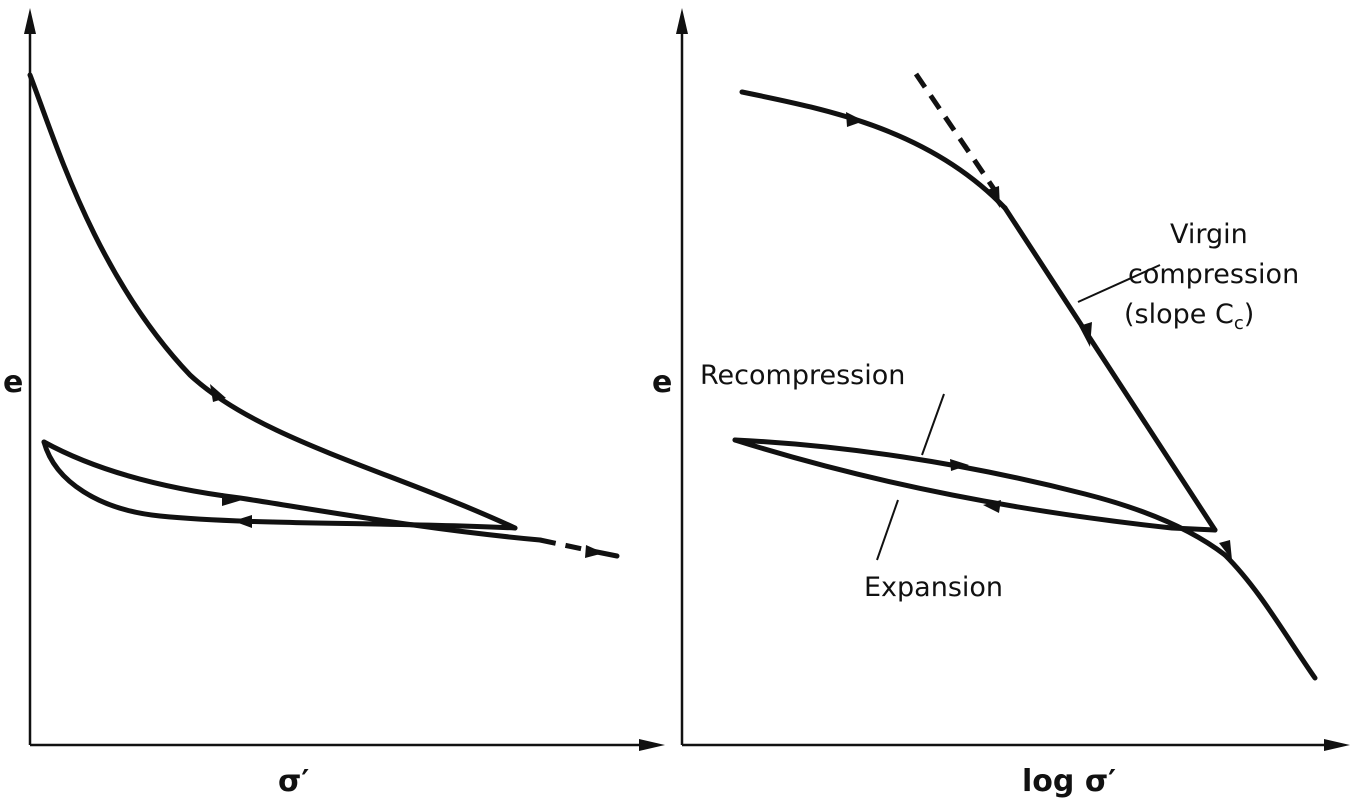  I want to click on left-x-axis-label: σ′, so click(293, 781).